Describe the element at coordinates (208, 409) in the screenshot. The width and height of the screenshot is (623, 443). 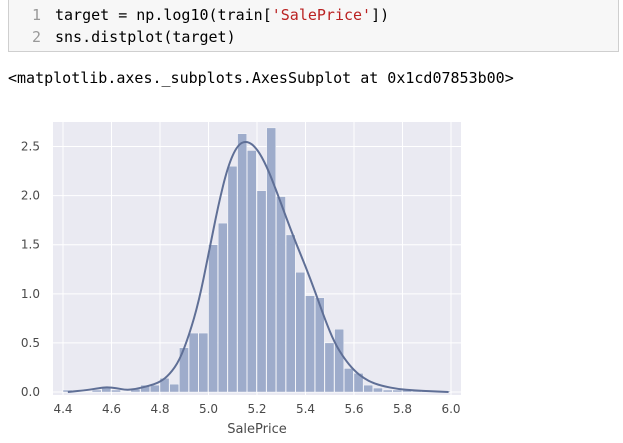
I see `x-tick-label: 5.0` at that location.